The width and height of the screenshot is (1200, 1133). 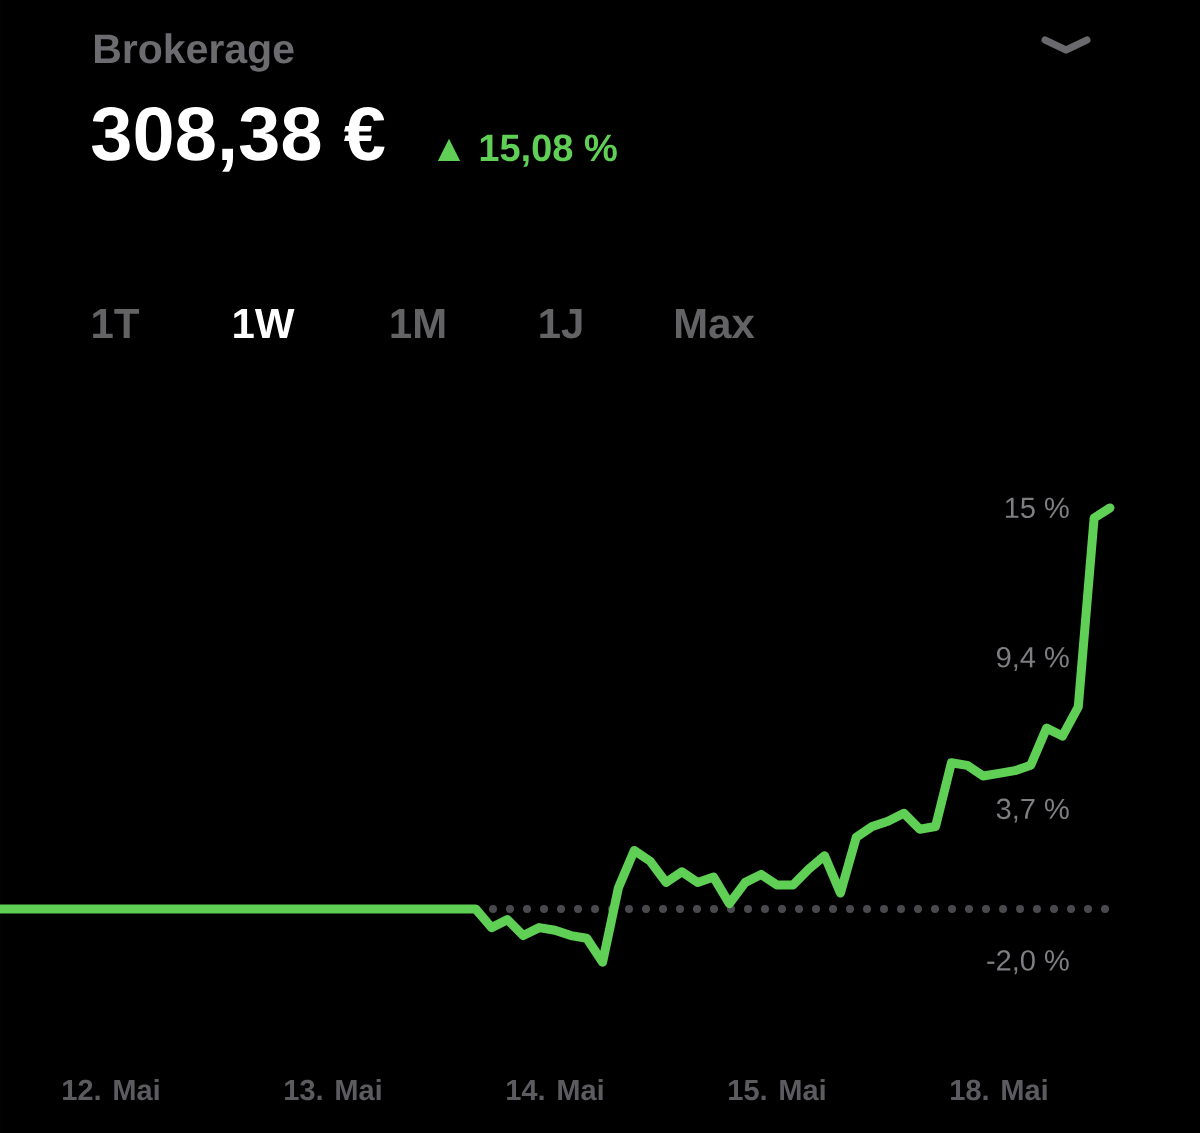 What do you see at coordinates (194, 52) in the screenshot?
I see `chart-title: Brokerage` at bounding box center [194, 52].